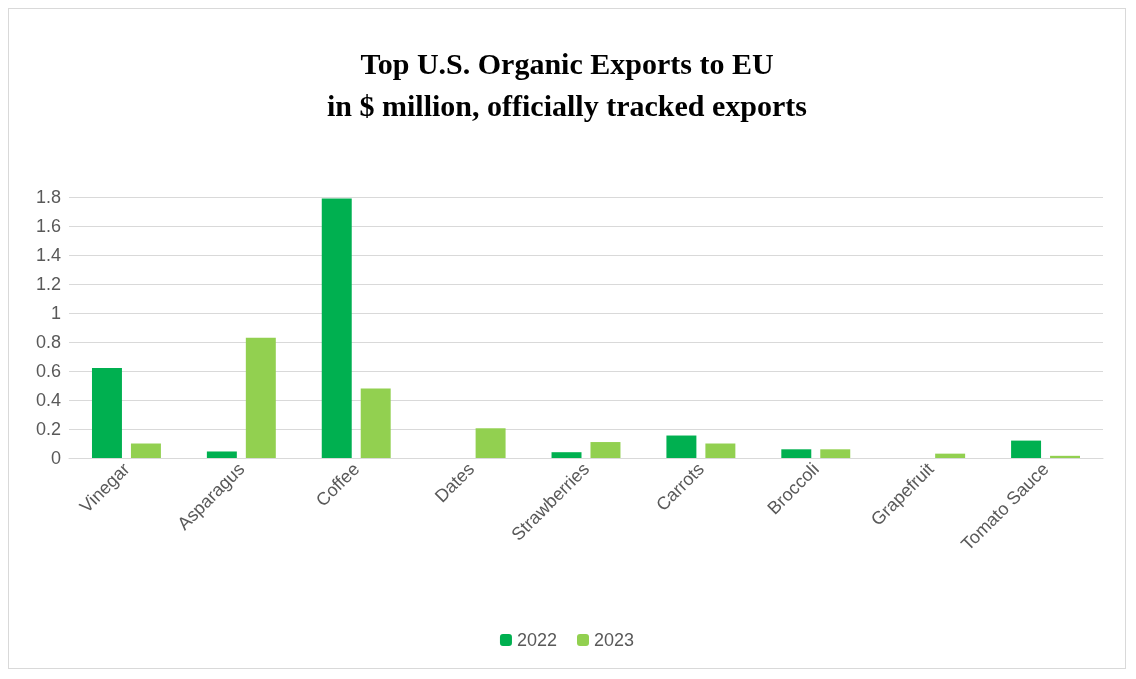 This screenshot has height=679, width=1136. What do you see at coordinates (48, 226) in the screenshot?
I see `y-tick-label: 1.6` at bounding box center [48, 226].